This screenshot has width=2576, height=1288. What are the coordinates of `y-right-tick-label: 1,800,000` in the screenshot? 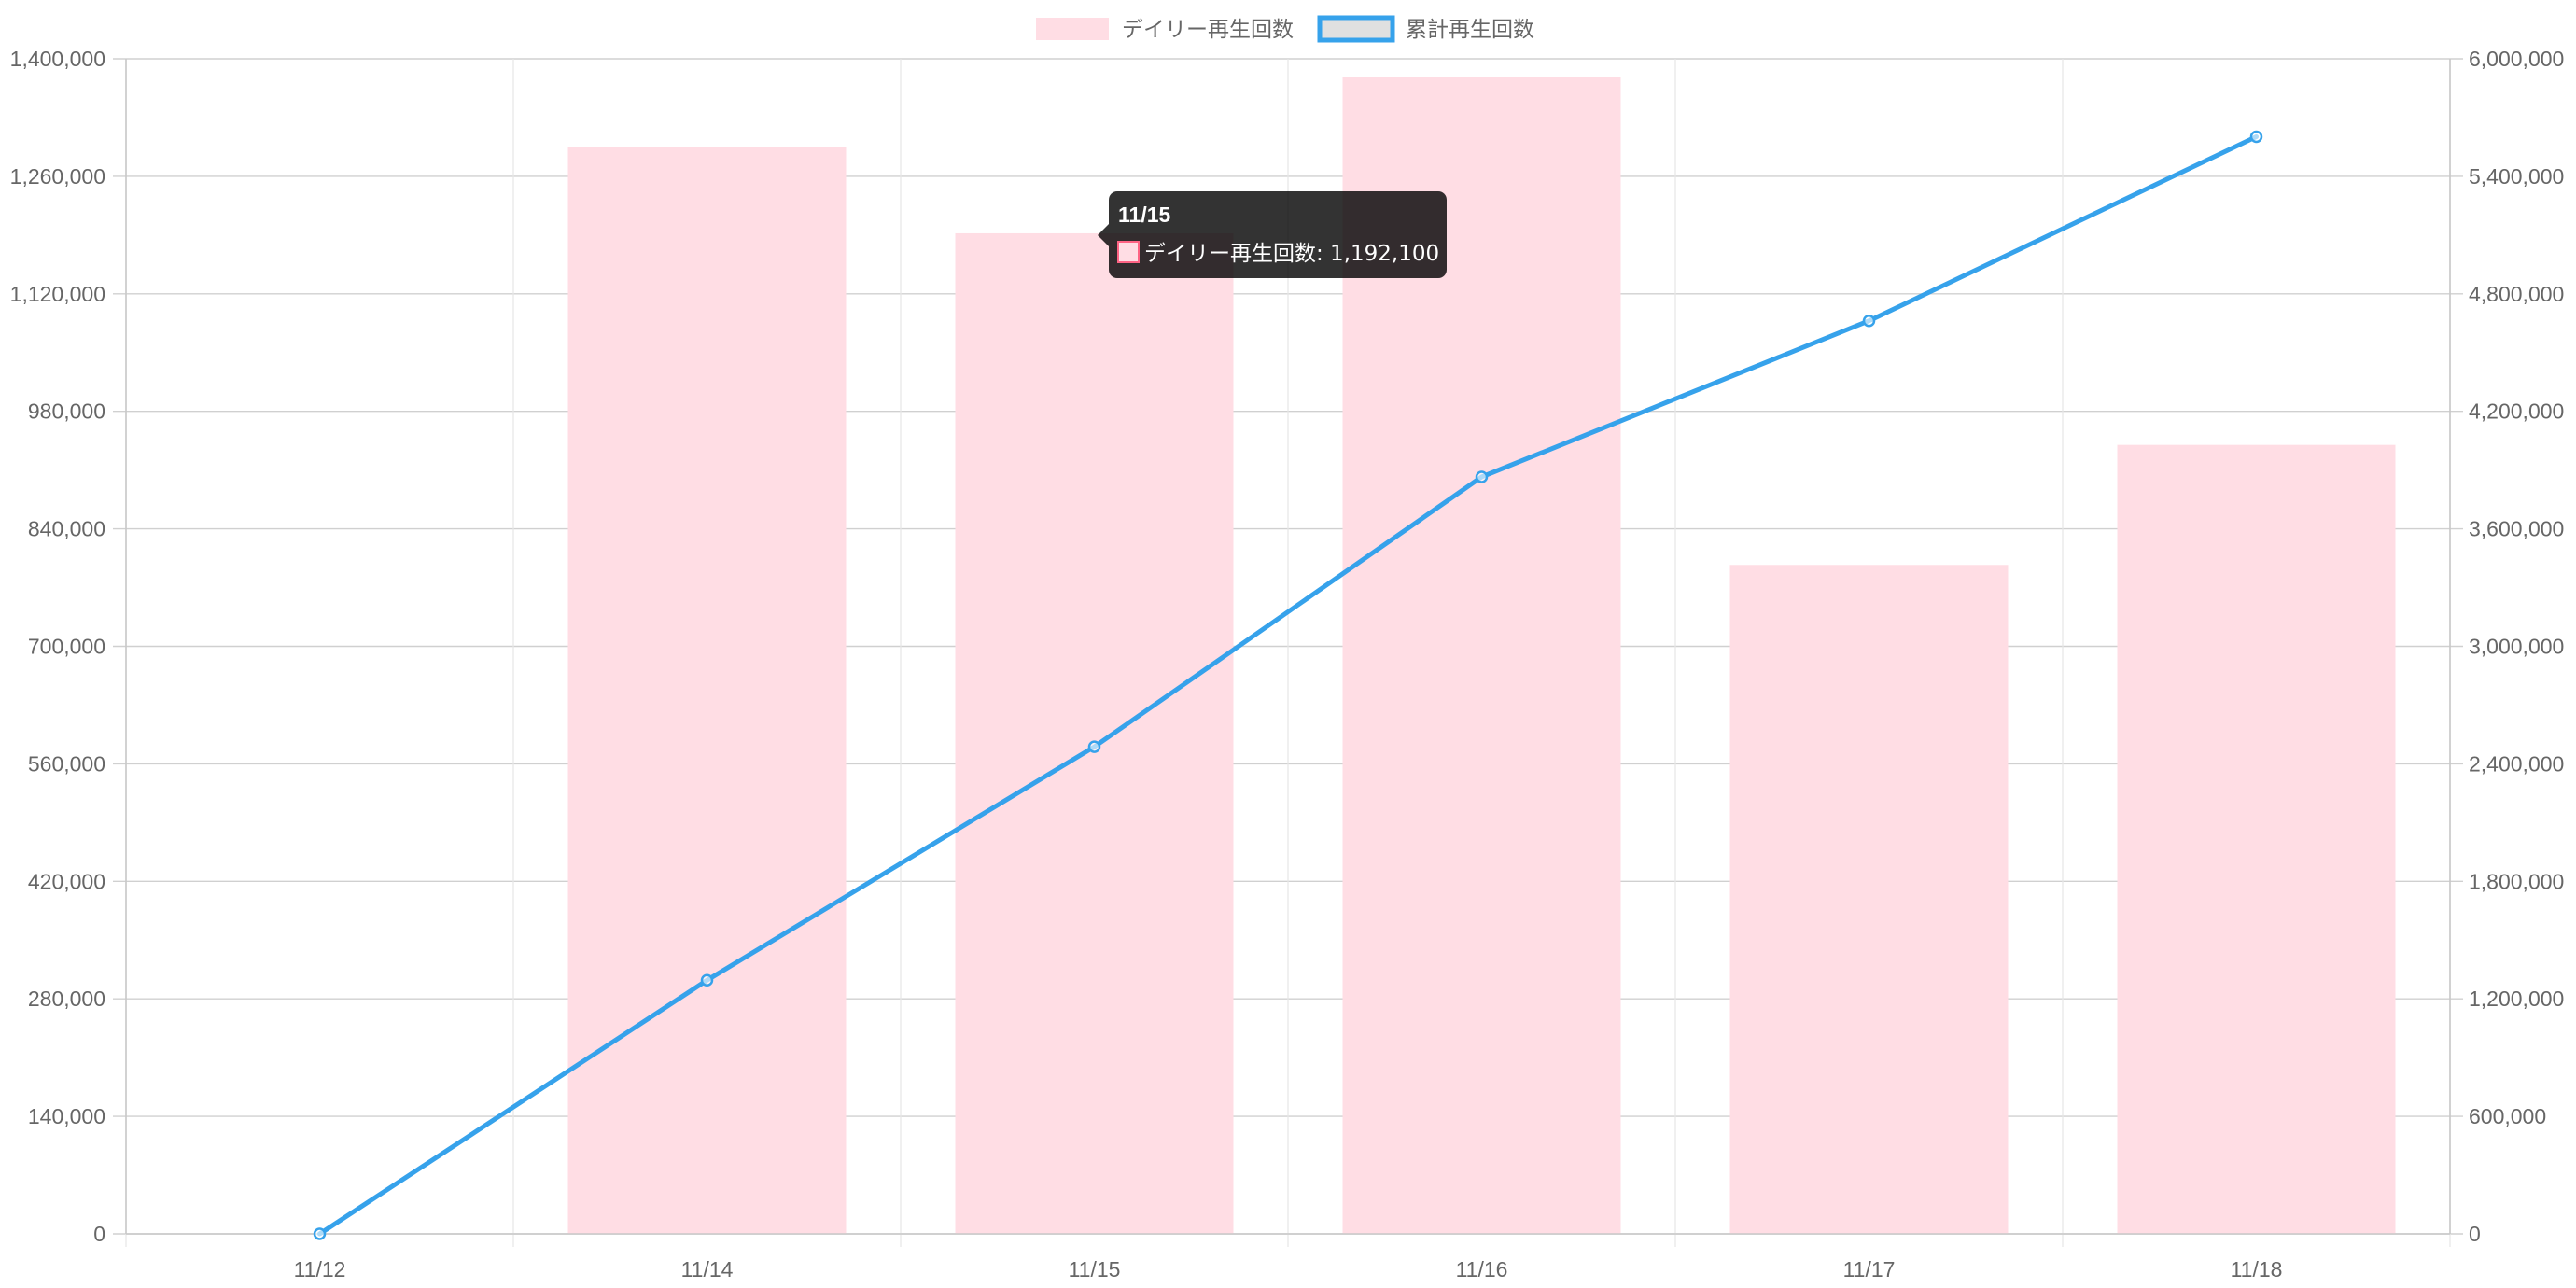 It's located at (2516, 881).